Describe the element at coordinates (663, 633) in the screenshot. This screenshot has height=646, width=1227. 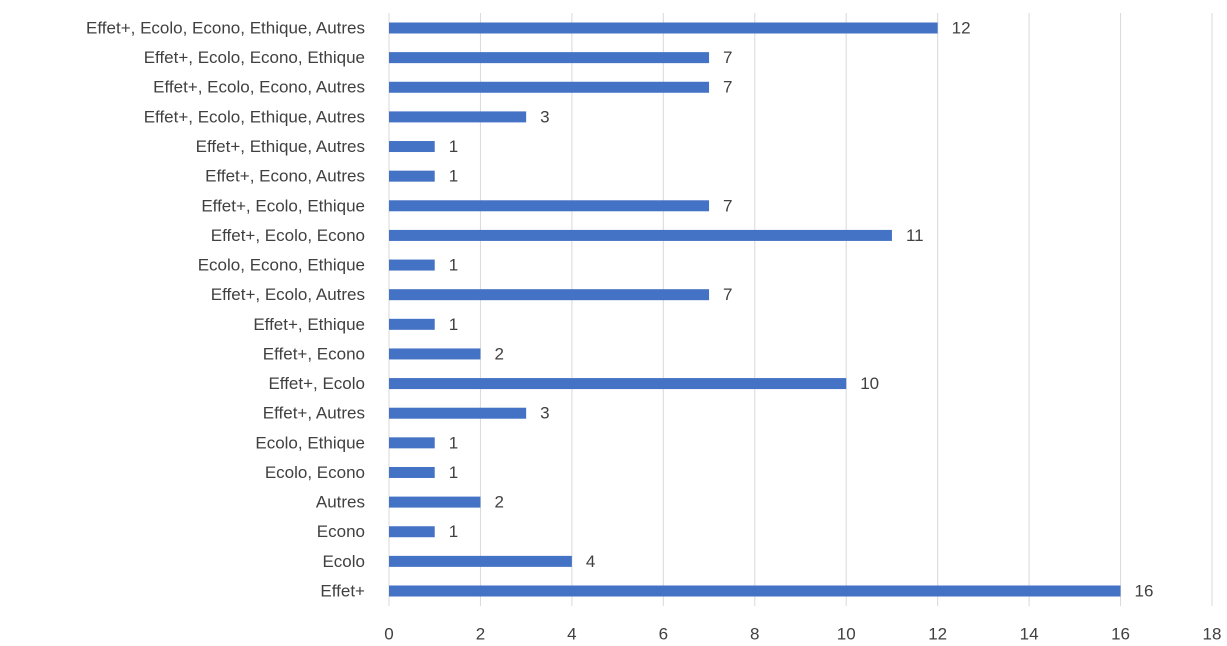
I see `x-tick-label: 6` at that location.